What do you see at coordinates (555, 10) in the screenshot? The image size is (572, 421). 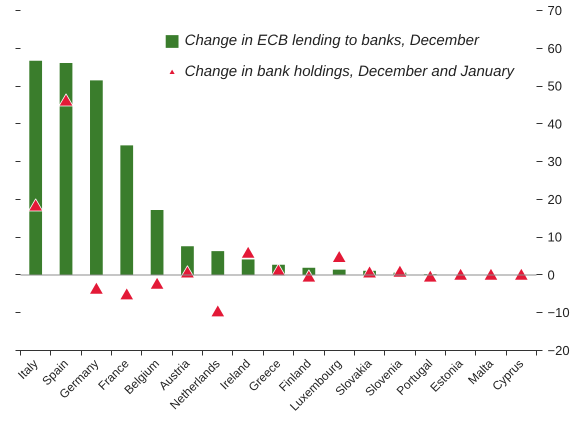 I see `y-tick-label: 70` at bounding box center [555, 10].